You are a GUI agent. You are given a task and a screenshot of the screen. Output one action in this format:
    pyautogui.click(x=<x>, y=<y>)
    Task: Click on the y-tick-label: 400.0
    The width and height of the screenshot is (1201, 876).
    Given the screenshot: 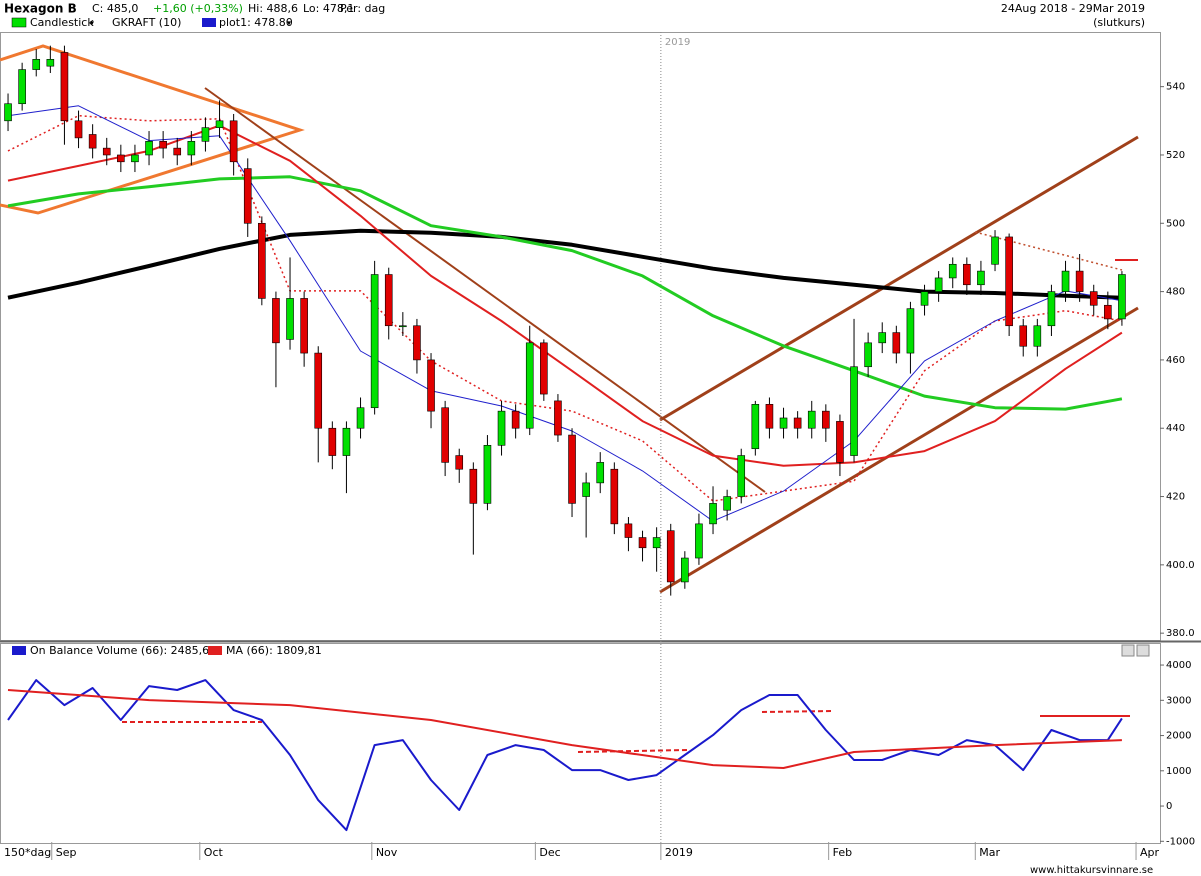 What is the action you would take?
    pyautogui.click(x=1180, y=565)
    